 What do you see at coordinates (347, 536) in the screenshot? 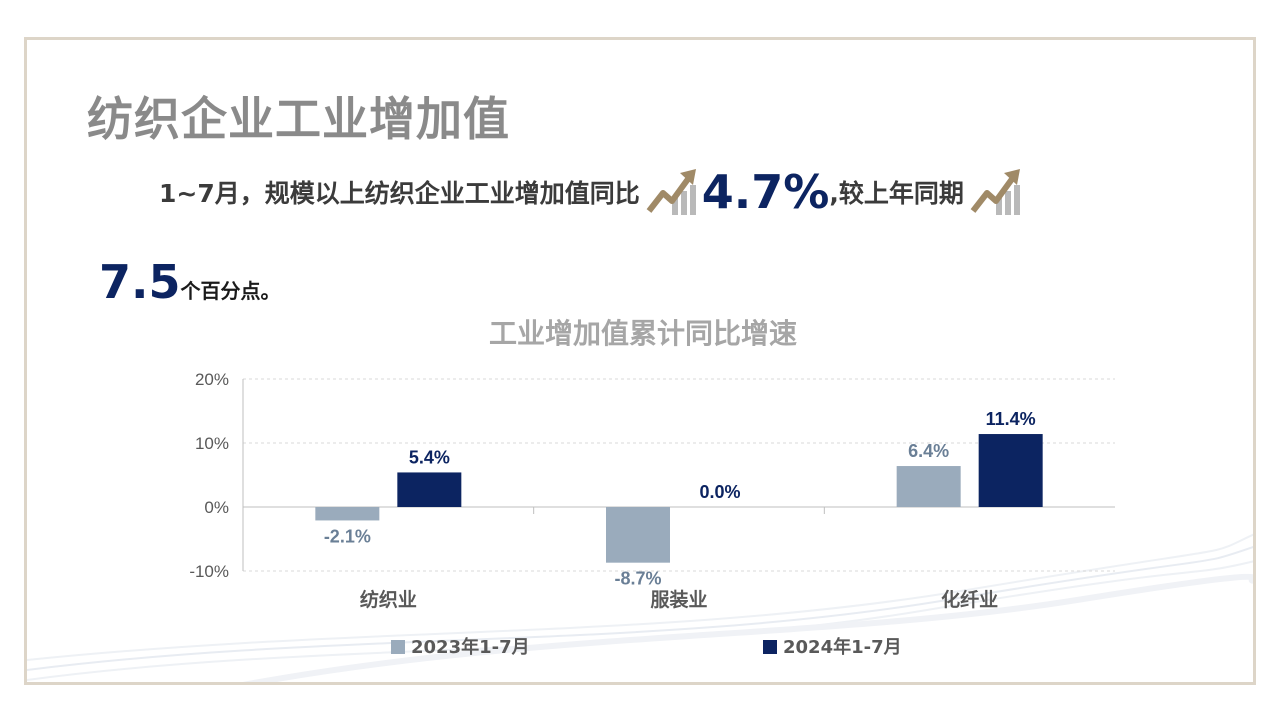
I see `data-label: -2.1%` at bounding box center [347, 536].